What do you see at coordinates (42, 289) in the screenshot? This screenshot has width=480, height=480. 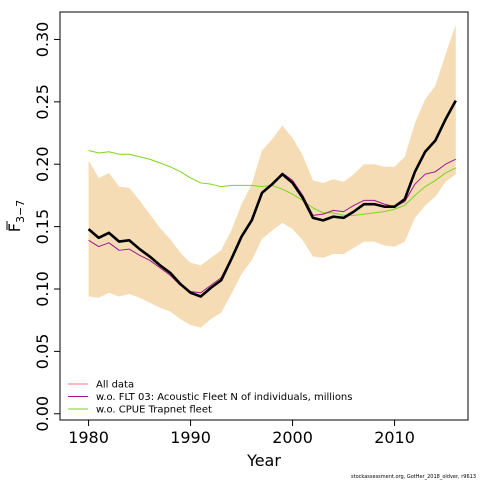 I see `y-tick-label: 0.10` at bounding box center [42, 289].